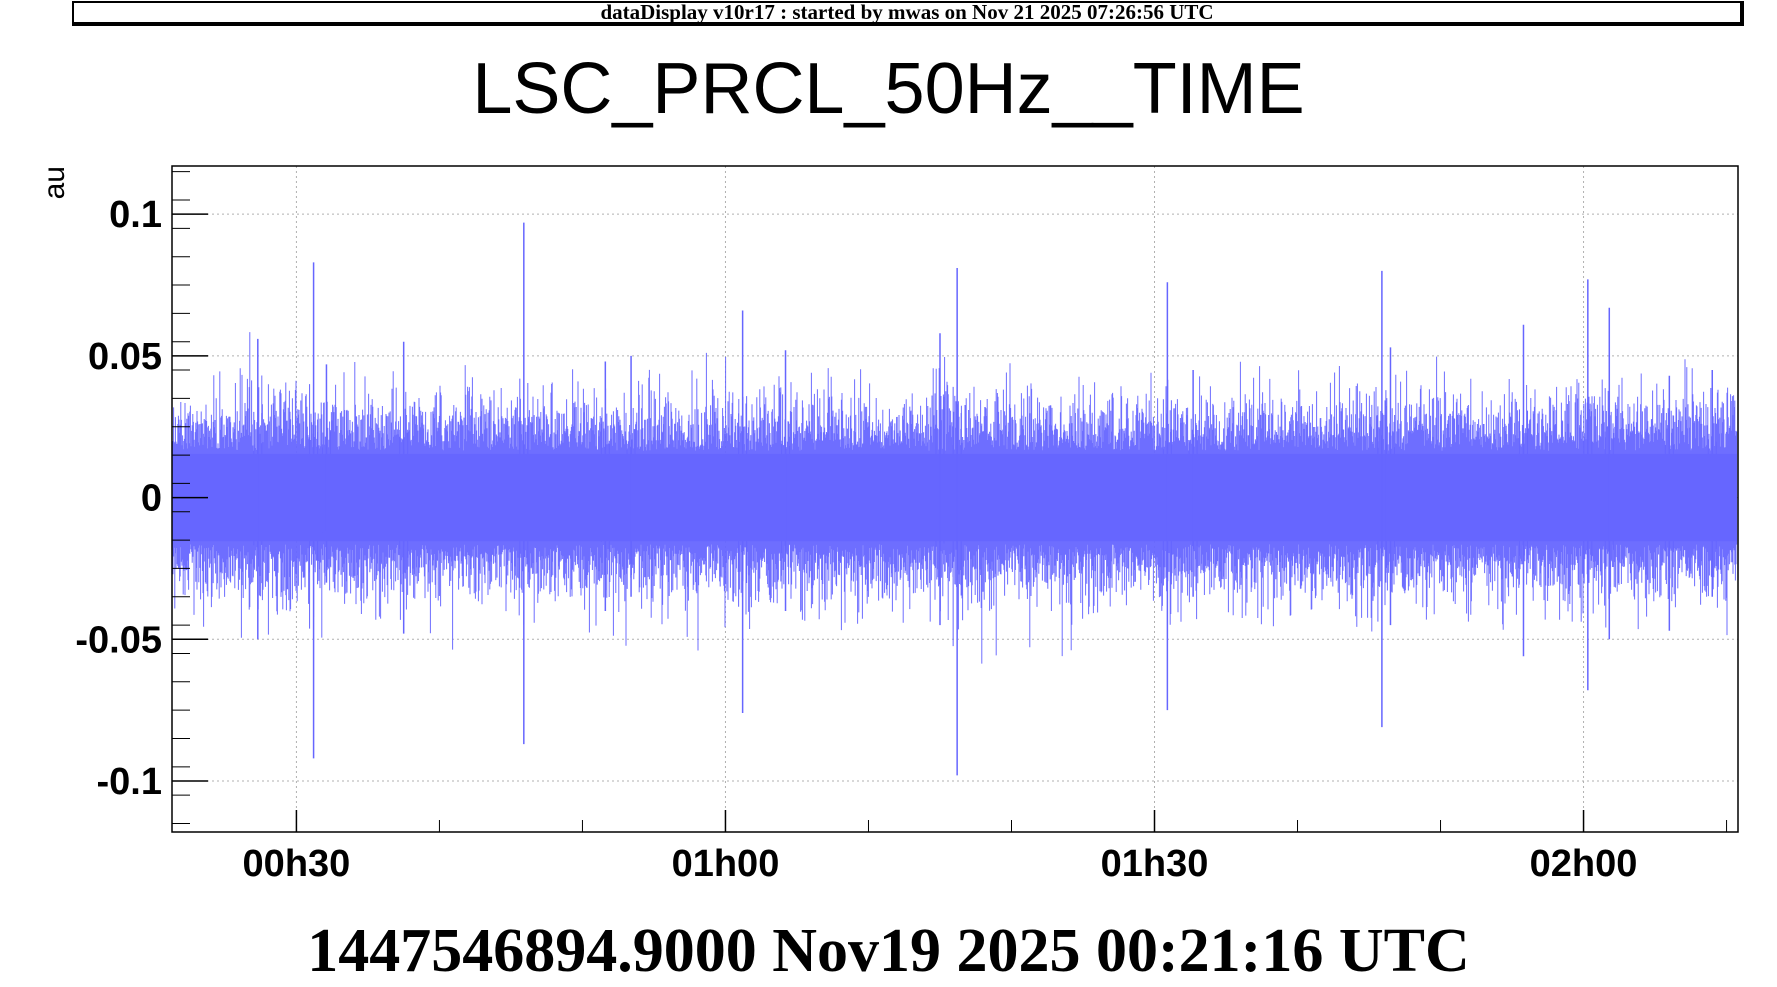 This screenshot has width=1777, height=987. I want to click on x-tick-label: 01h30, so click(1155, 864).